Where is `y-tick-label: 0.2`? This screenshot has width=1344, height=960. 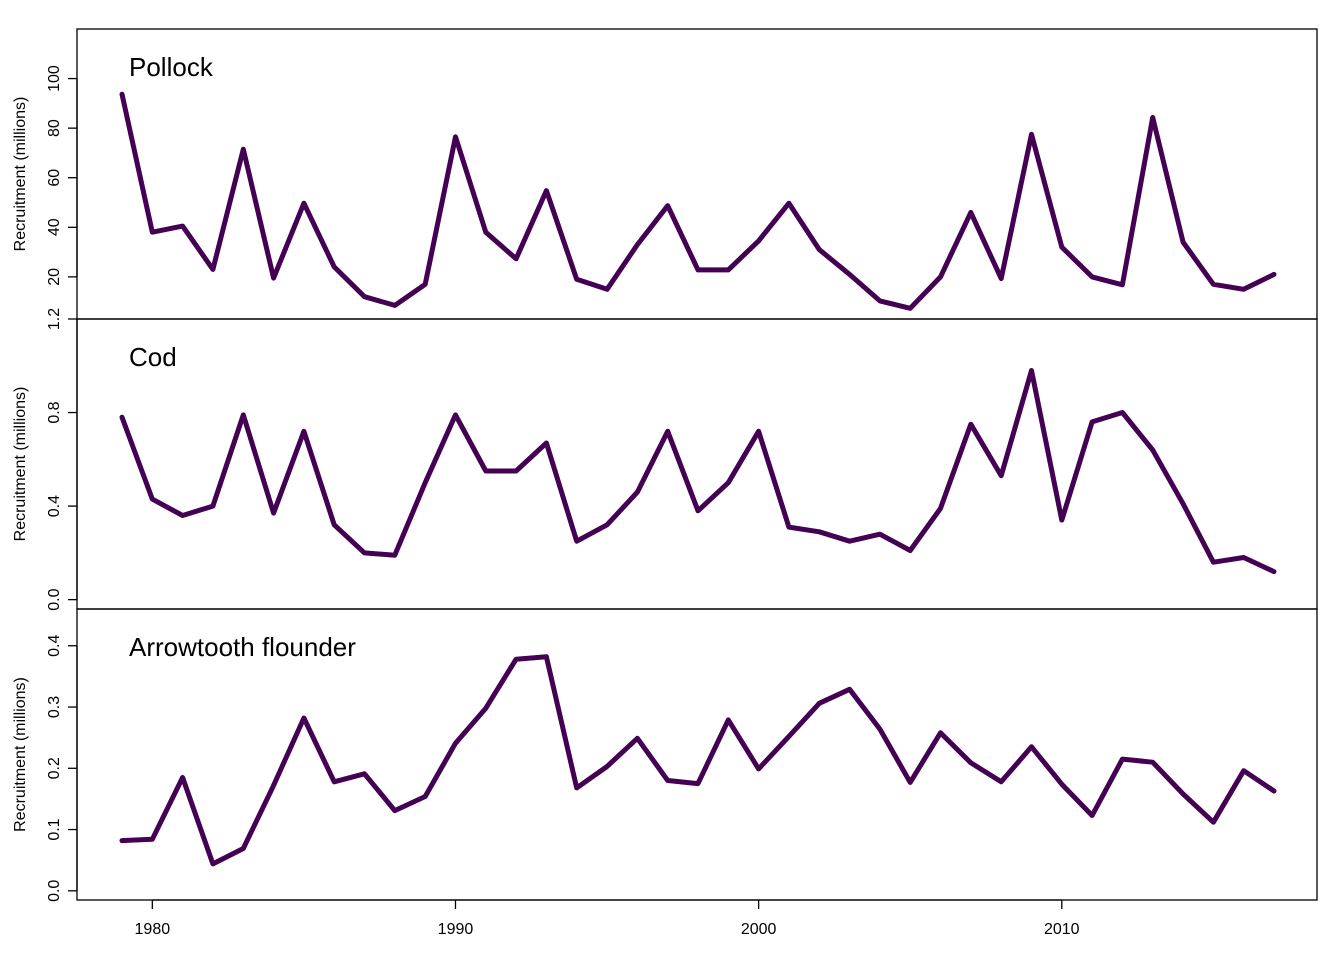
y-tick-label: 0.2 is located at coordinates (54, 768).